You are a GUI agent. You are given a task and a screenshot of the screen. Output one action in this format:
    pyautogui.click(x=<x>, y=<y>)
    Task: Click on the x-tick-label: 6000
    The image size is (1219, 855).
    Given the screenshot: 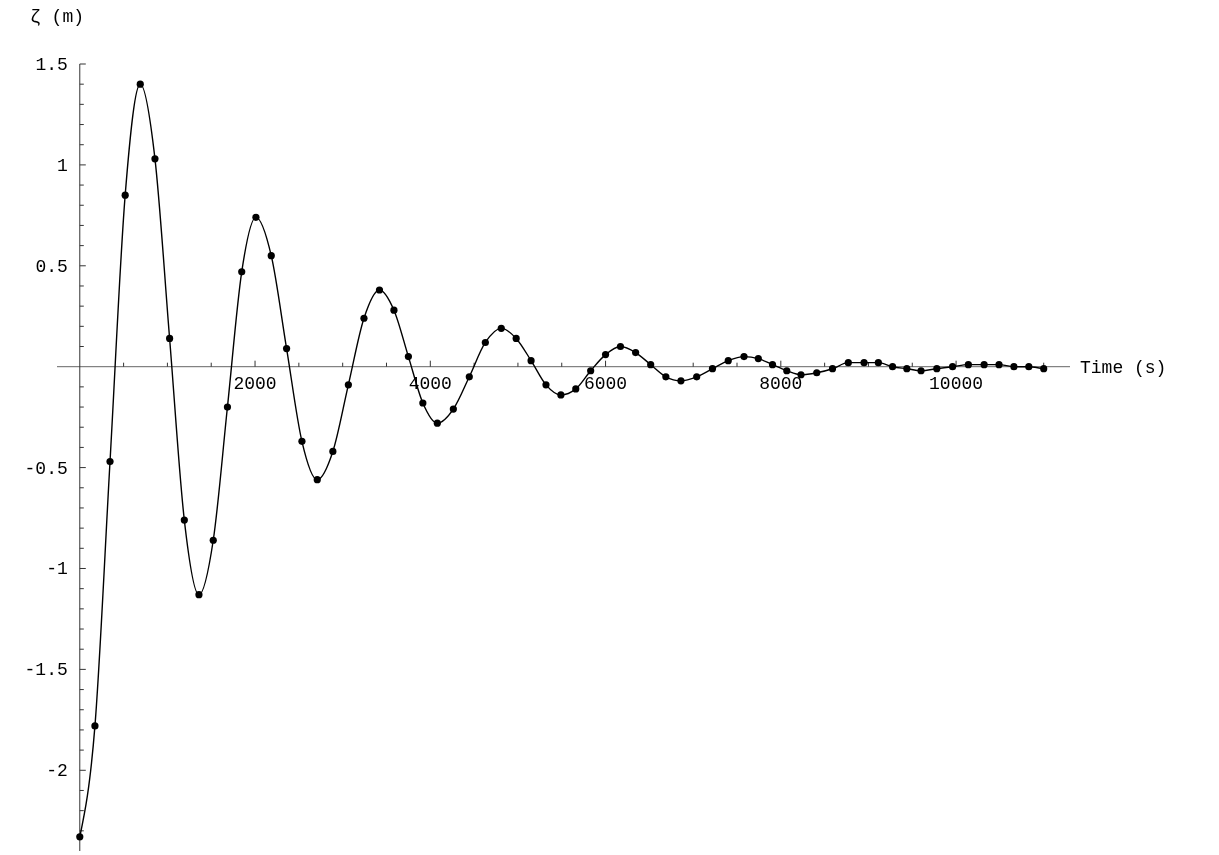 What is the action you would take?
    pyautogui.click(x=605, y=383)
    